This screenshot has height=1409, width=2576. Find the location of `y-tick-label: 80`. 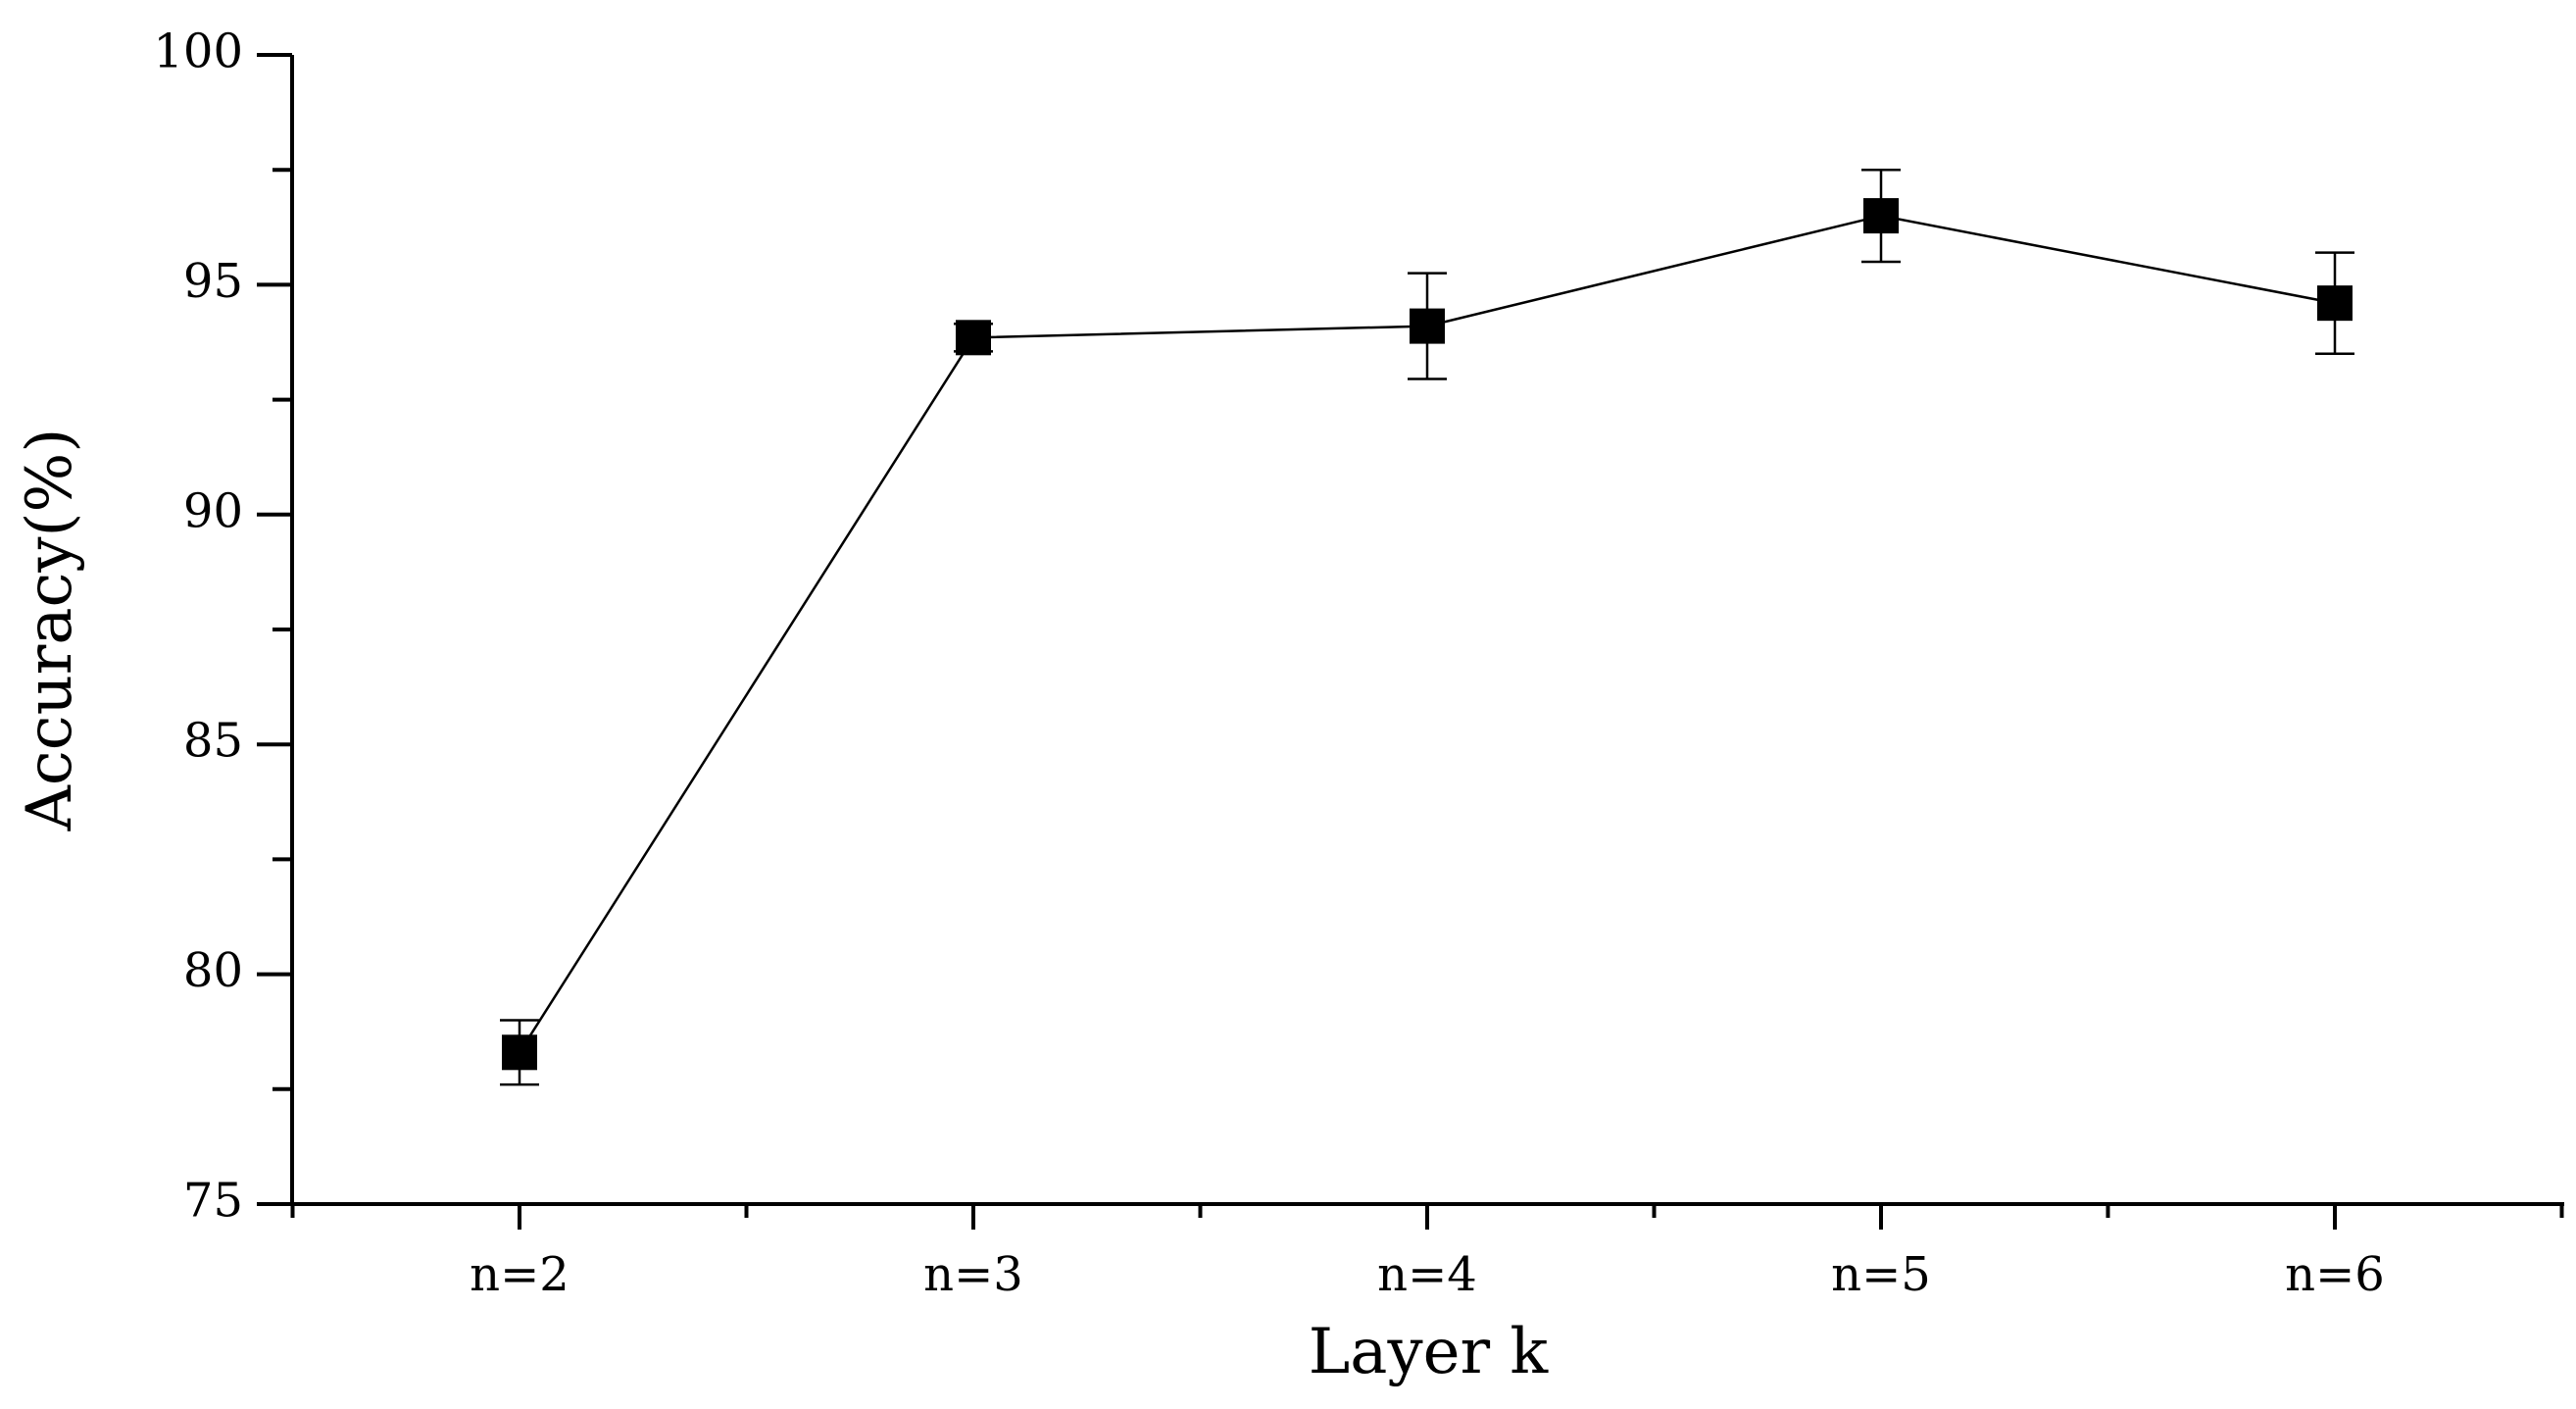

y-tick-label: 80 is located at coordinates (213, 970).